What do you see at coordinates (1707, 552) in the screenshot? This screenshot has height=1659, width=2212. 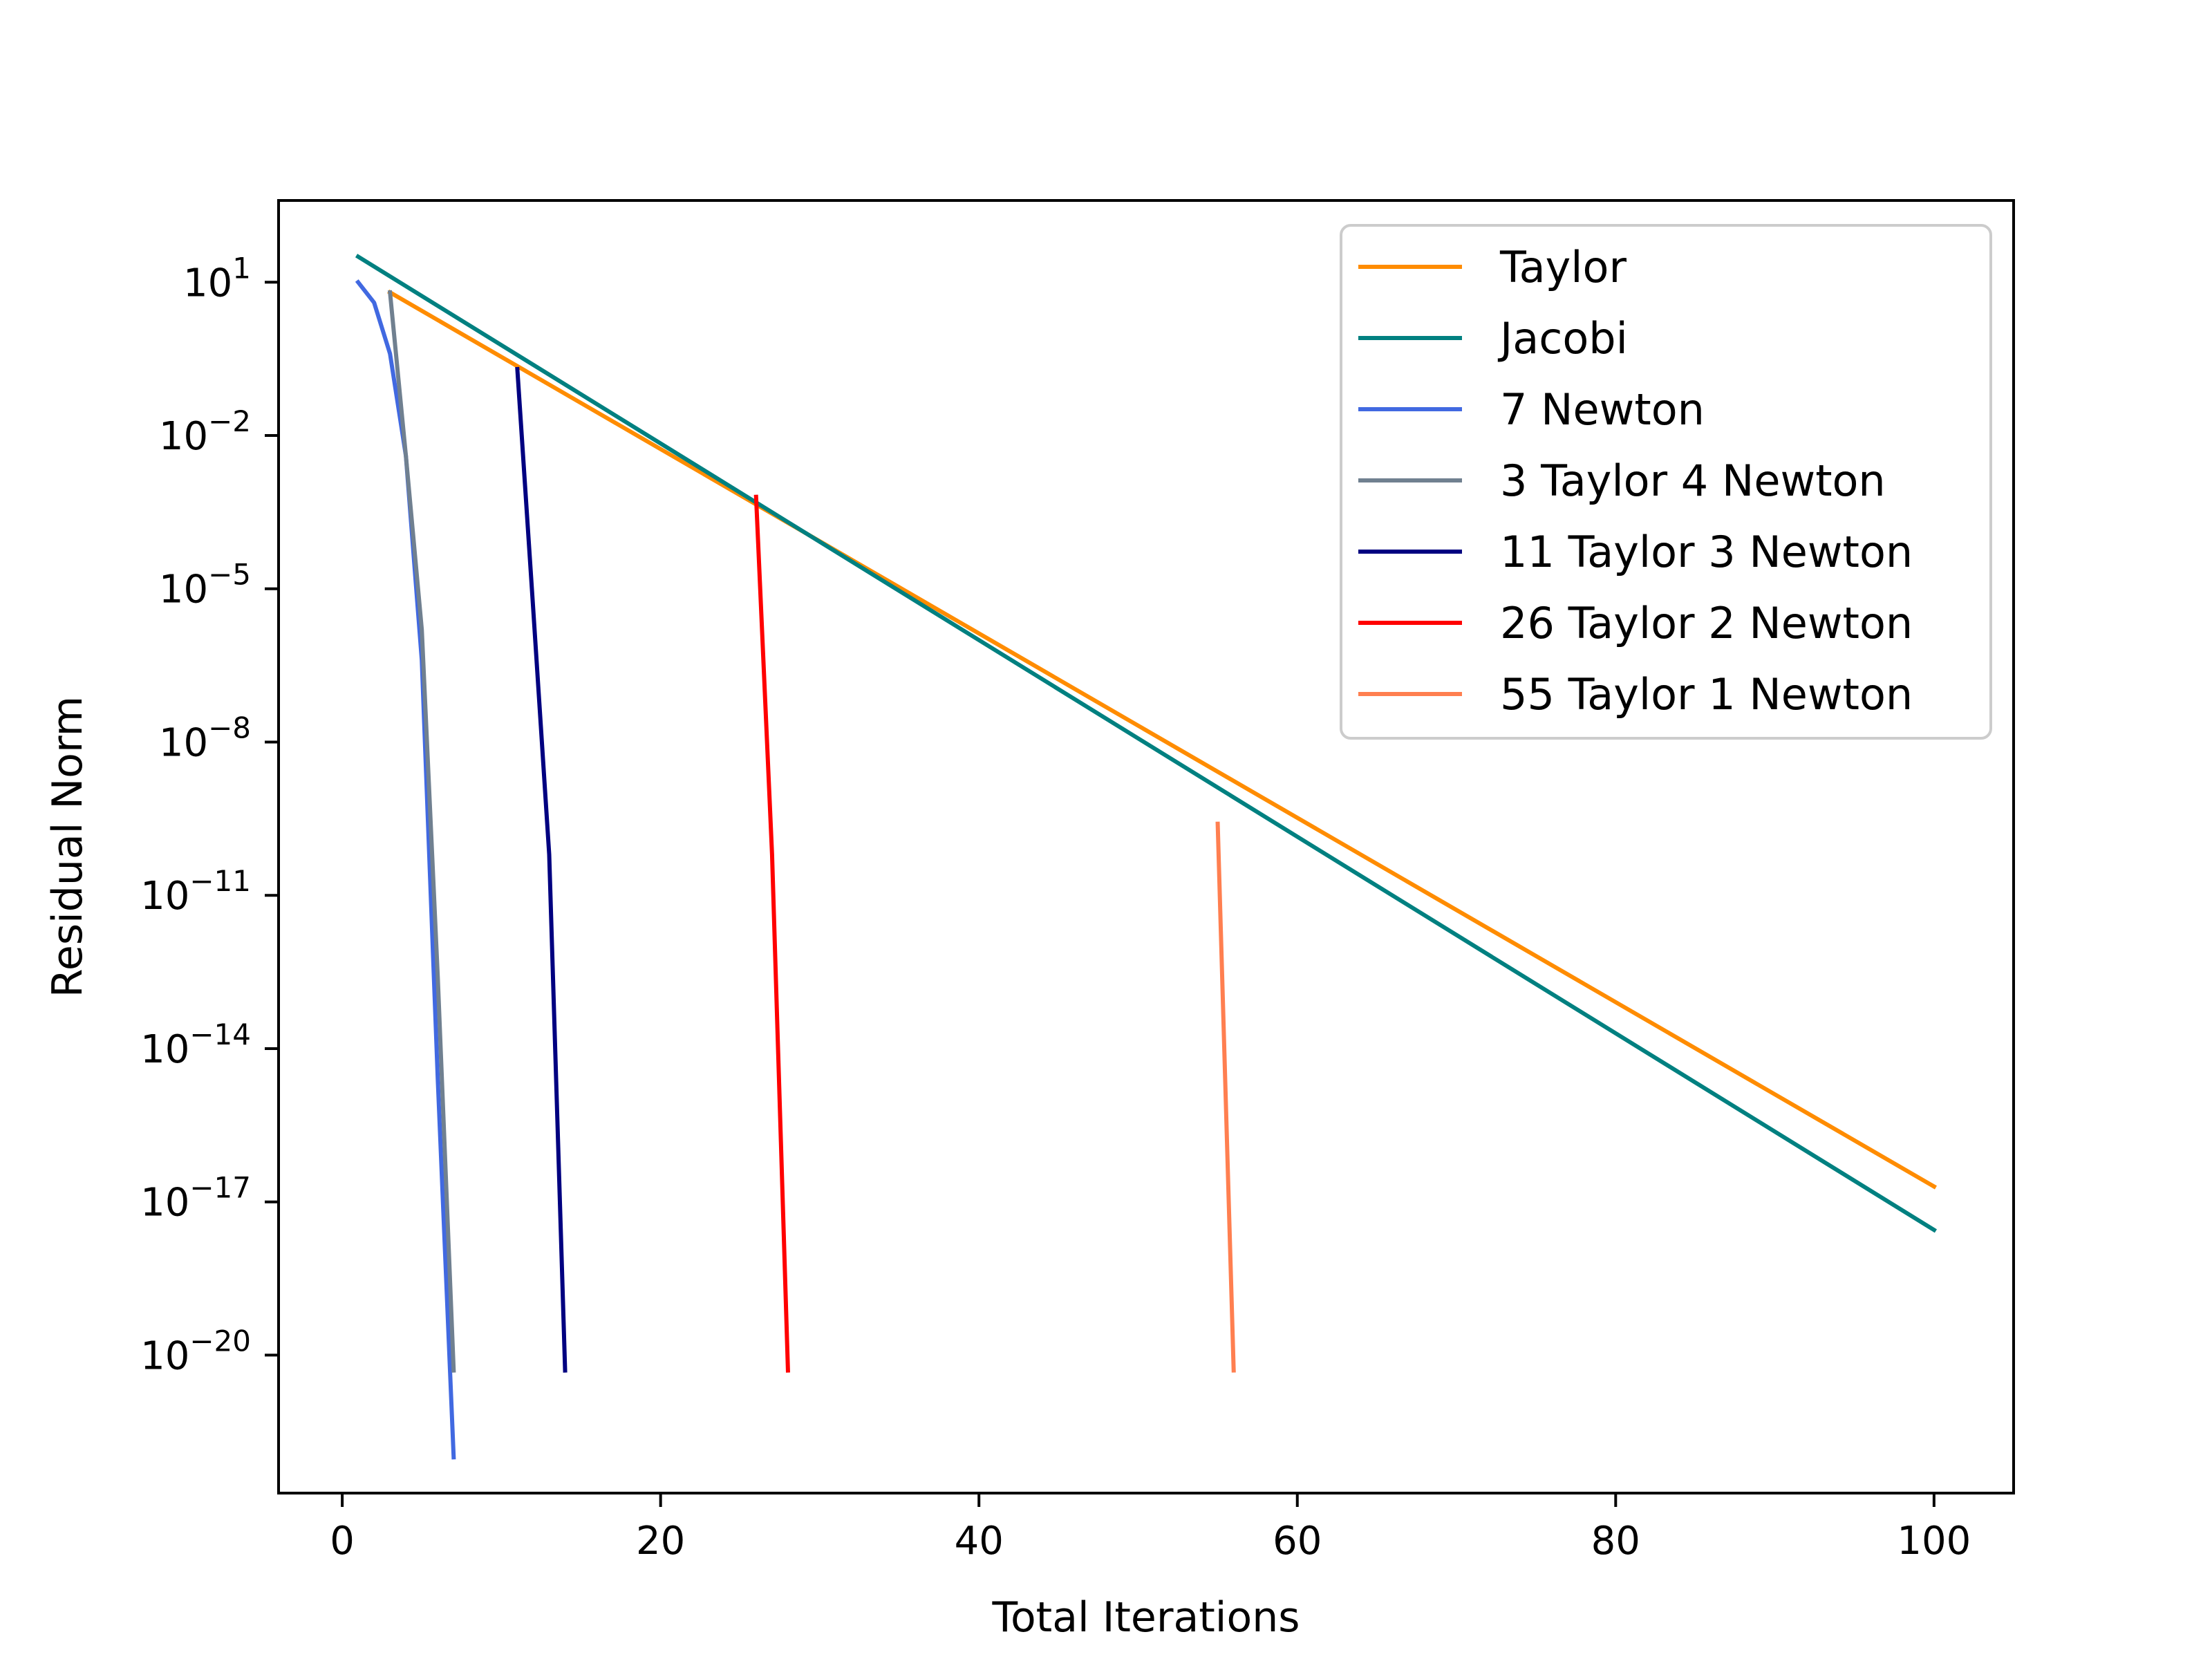 I see `legend-label-4: 11 Taylor 3 Newton` at bounding box center [1707, 552].